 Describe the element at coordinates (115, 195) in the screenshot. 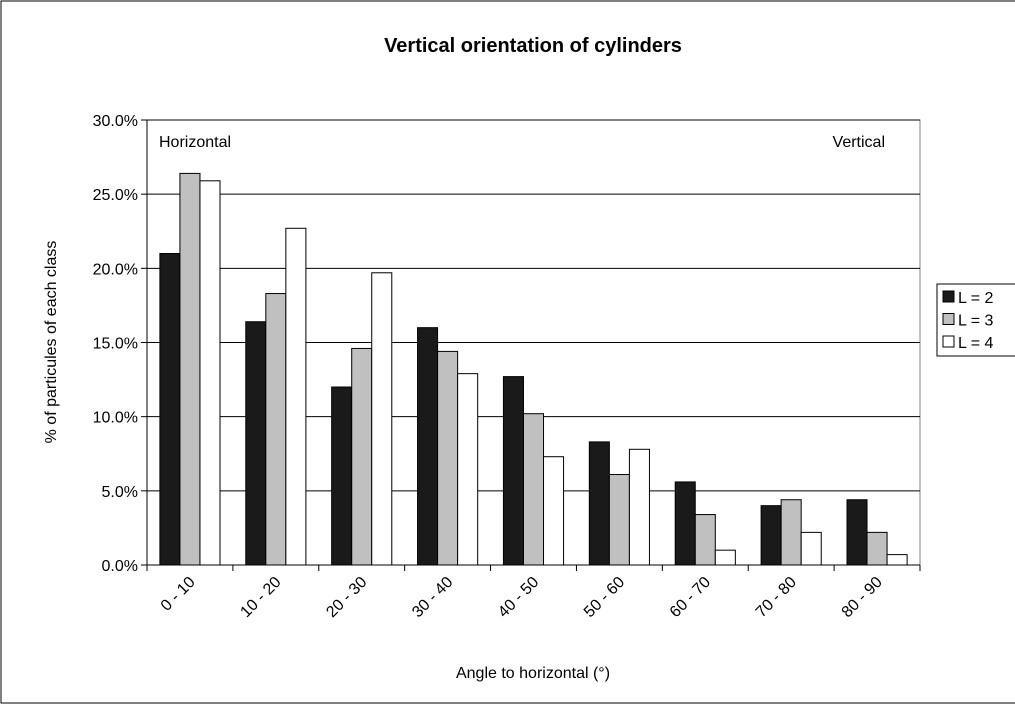

I see `y-tick-label: 25.0%` at that location.